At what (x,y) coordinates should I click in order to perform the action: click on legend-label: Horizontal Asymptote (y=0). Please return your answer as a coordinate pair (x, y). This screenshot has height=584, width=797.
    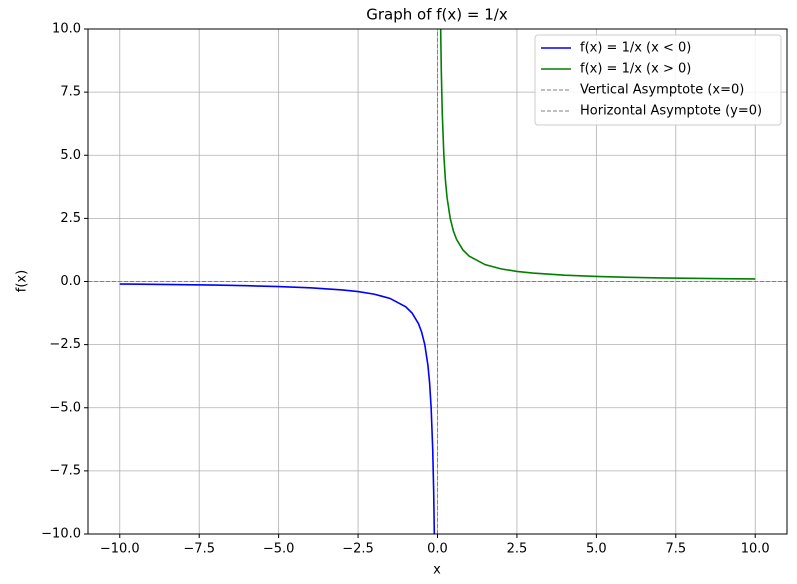
    Looking at the image, I should click on (671, 111).